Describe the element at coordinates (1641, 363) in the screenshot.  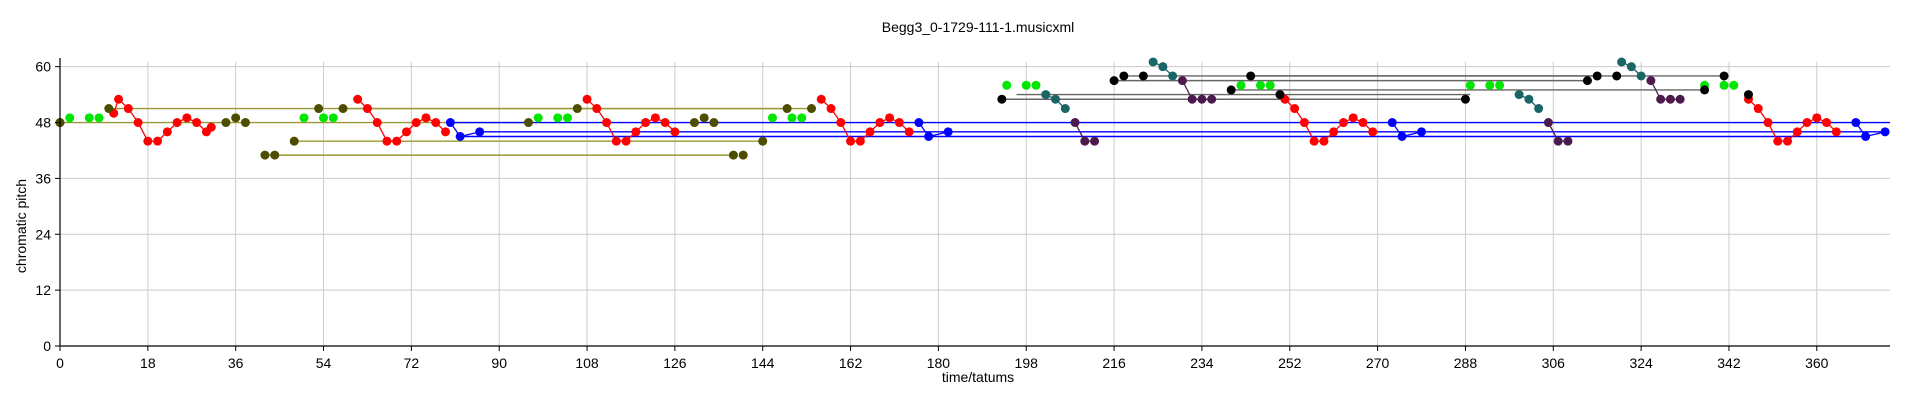
I see `x-tick-label: 324` at that location.